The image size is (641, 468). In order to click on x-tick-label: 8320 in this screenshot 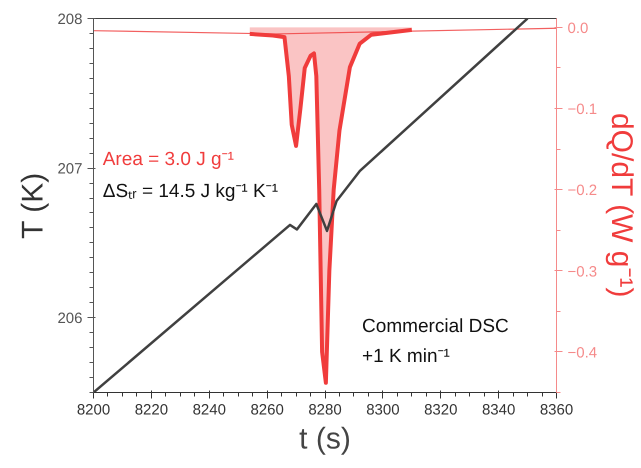, I will do `click(441, 410)`.